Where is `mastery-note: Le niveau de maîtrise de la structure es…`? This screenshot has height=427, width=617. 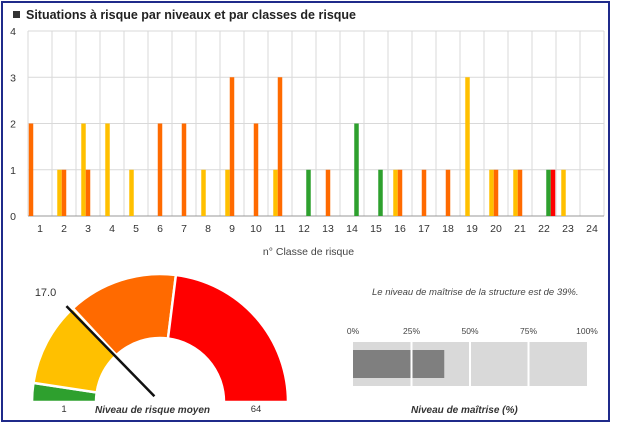
mastery-note: Le niveau de maîtrise de la structure es… is located at coordinates (475, 292).